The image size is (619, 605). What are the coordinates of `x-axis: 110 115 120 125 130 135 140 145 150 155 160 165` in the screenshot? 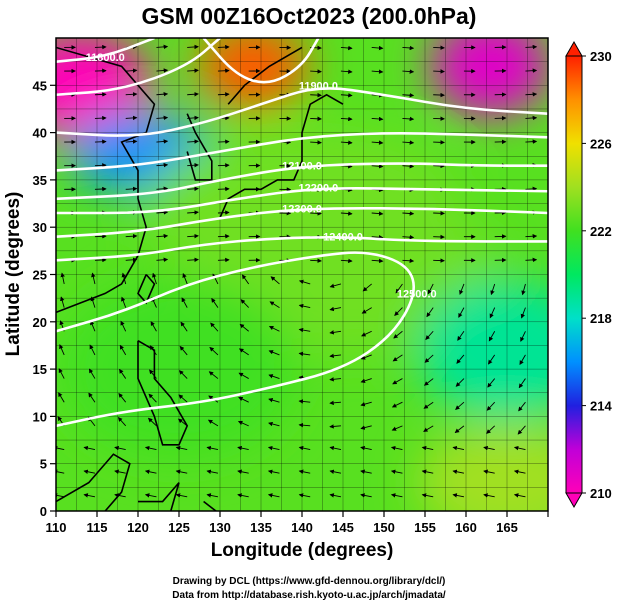 It's located at (297, 523).